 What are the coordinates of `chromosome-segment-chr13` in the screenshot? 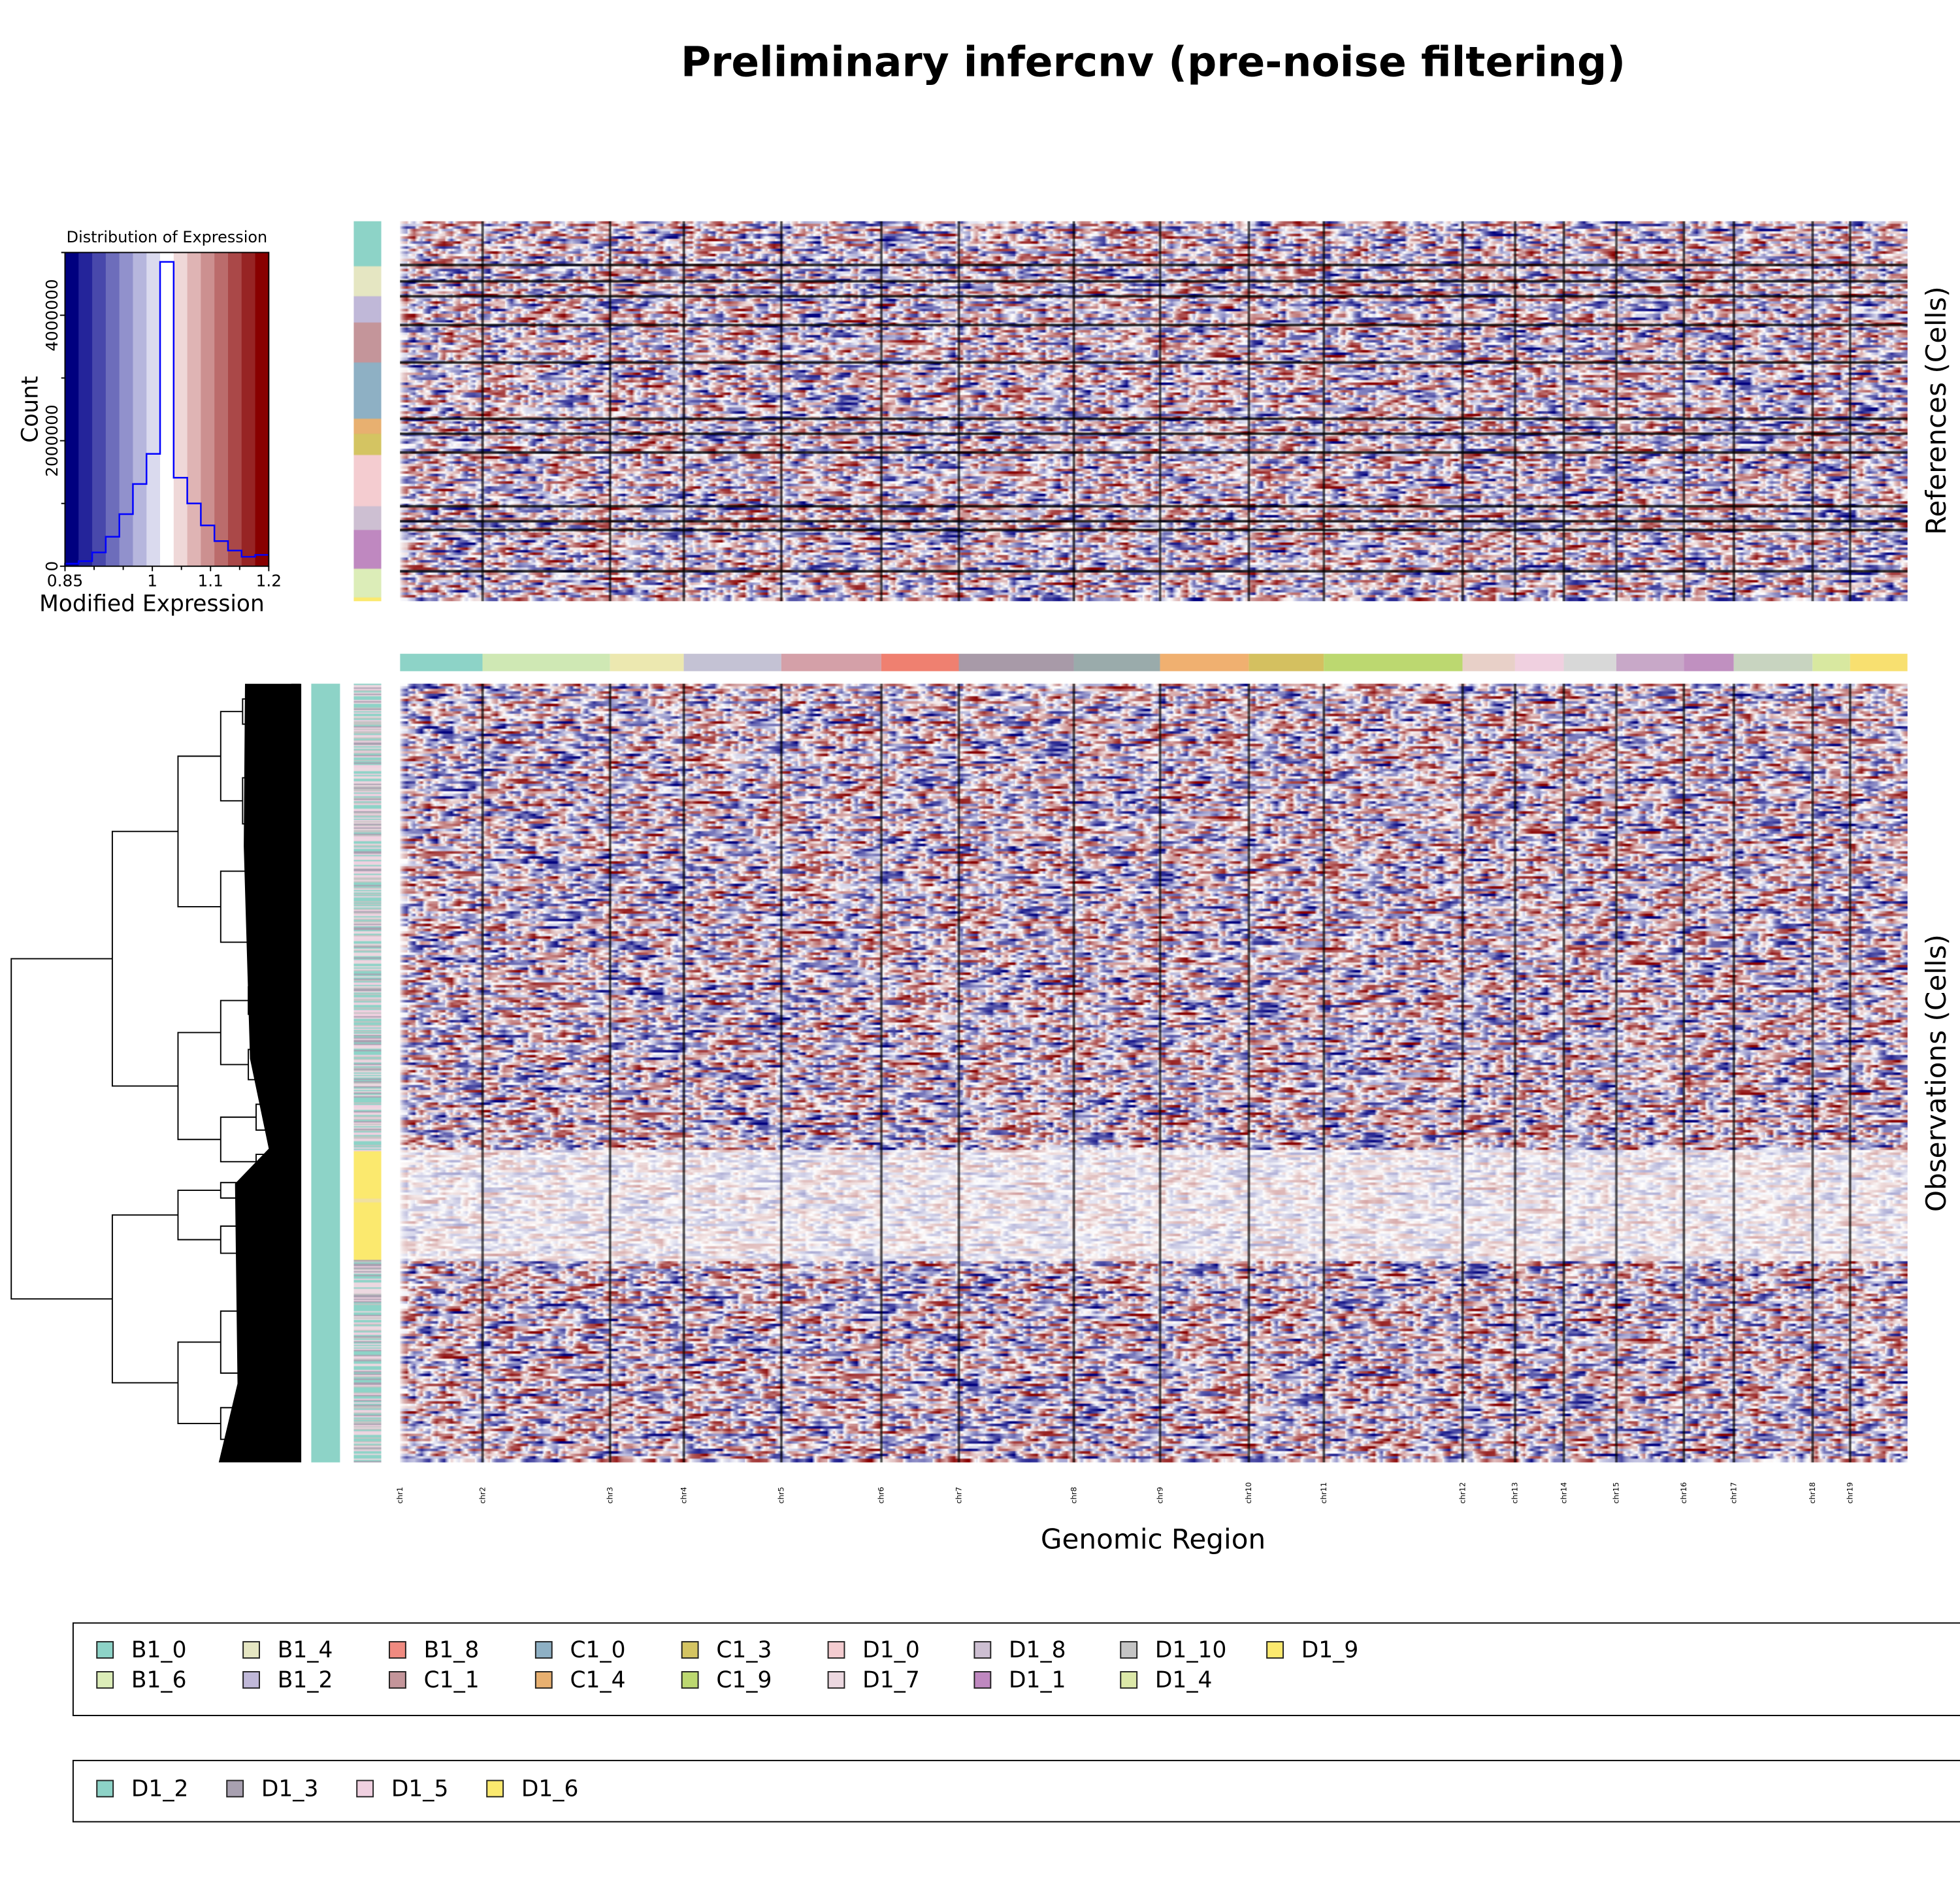 It's located at (1539, 662).